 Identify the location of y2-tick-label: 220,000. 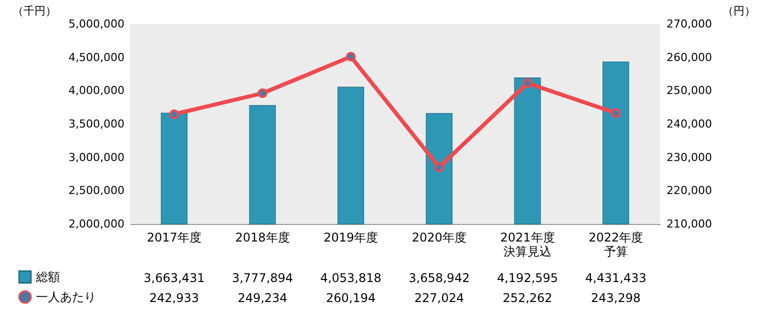
(689, 191).